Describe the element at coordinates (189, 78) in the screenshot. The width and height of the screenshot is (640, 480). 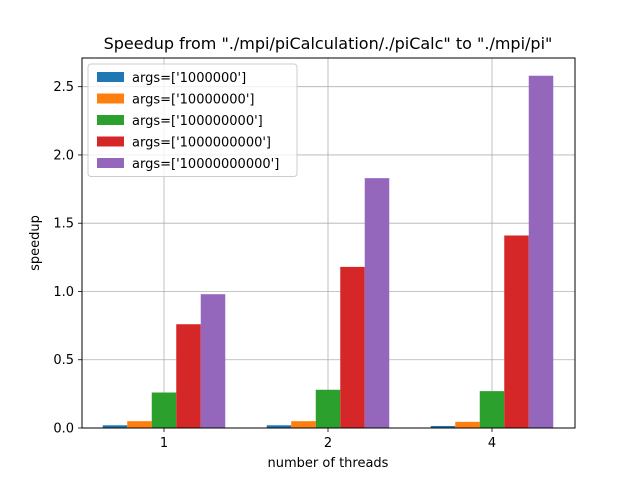
I see `legend-label: args=['1000000']` at that location.